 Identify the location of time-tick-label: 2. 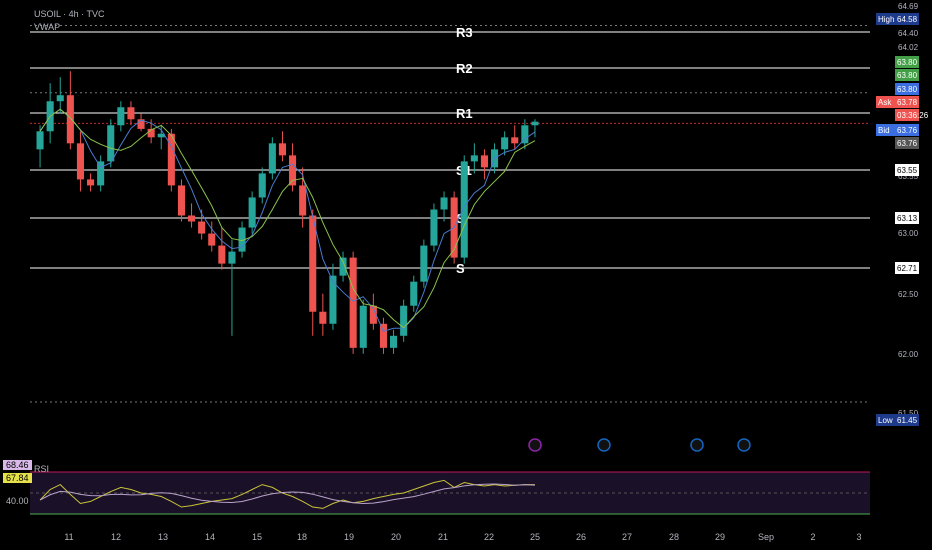
(812, 537).